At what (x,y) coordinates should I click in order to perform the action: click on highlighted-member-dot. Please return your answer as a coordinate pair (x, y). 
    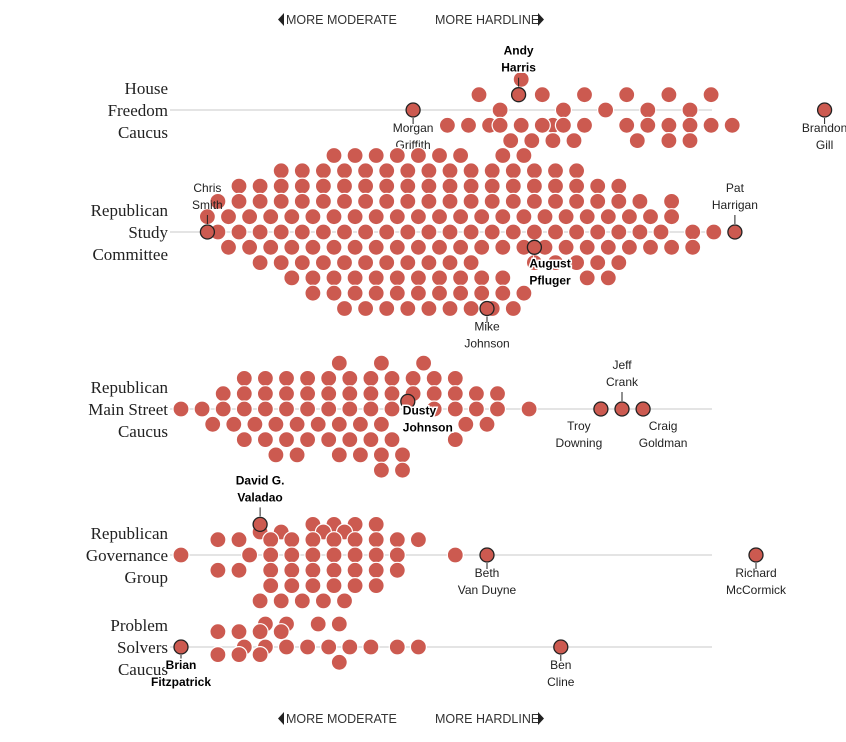
    Looking at the image, I should click on (534, 247).